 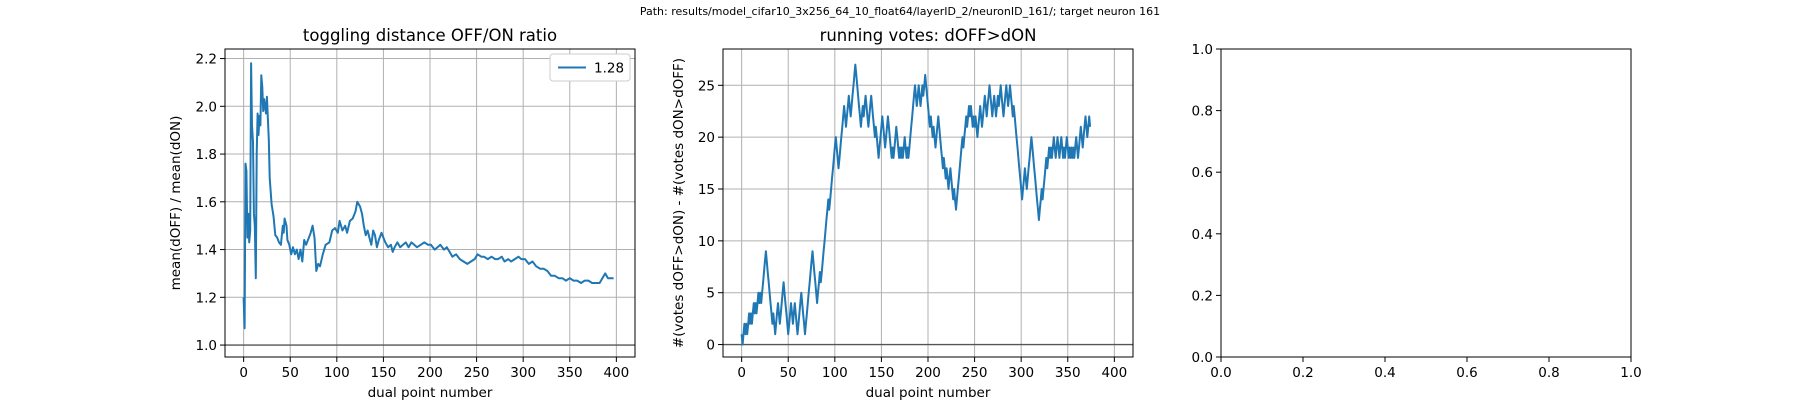 What do you see at coordinates (706, 86) in the screenshot?
I see `y-tick-label: 25` at bounding box center [706, 86].